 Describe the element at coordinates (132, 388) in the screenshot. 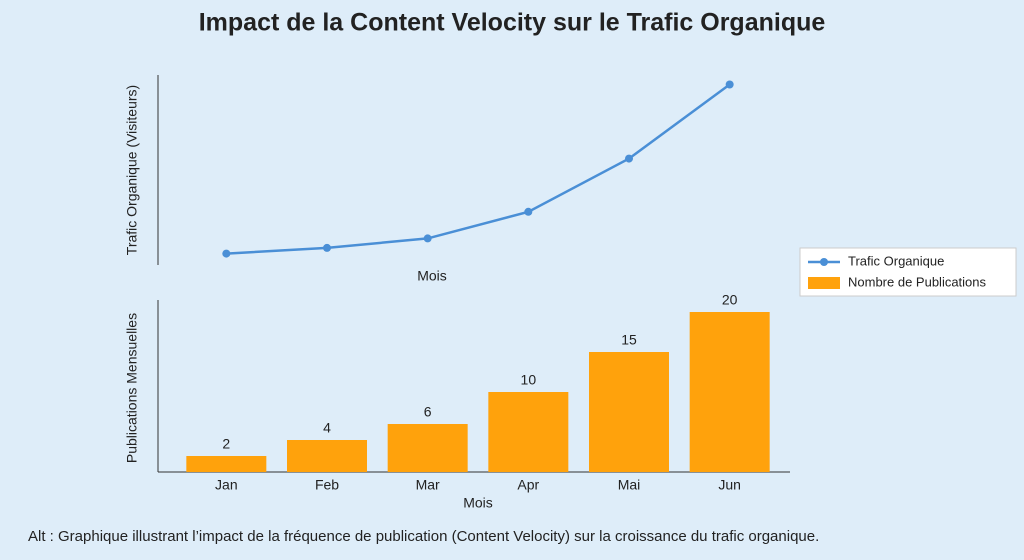

I see `y-axis-label: Publications Mensuelles` at that location.